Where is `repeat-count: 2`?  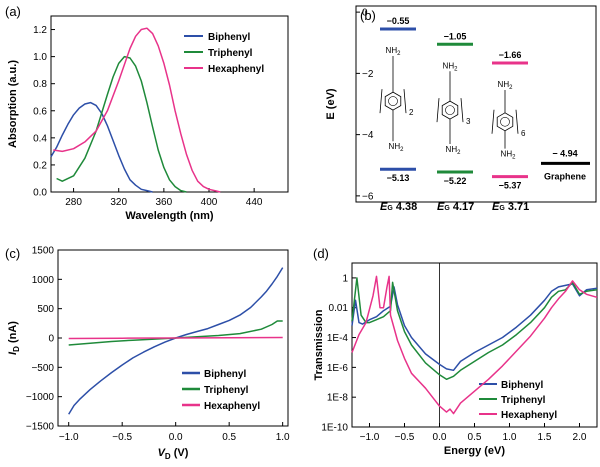
repeat-count: 2 is located at coordinates (411, 112).